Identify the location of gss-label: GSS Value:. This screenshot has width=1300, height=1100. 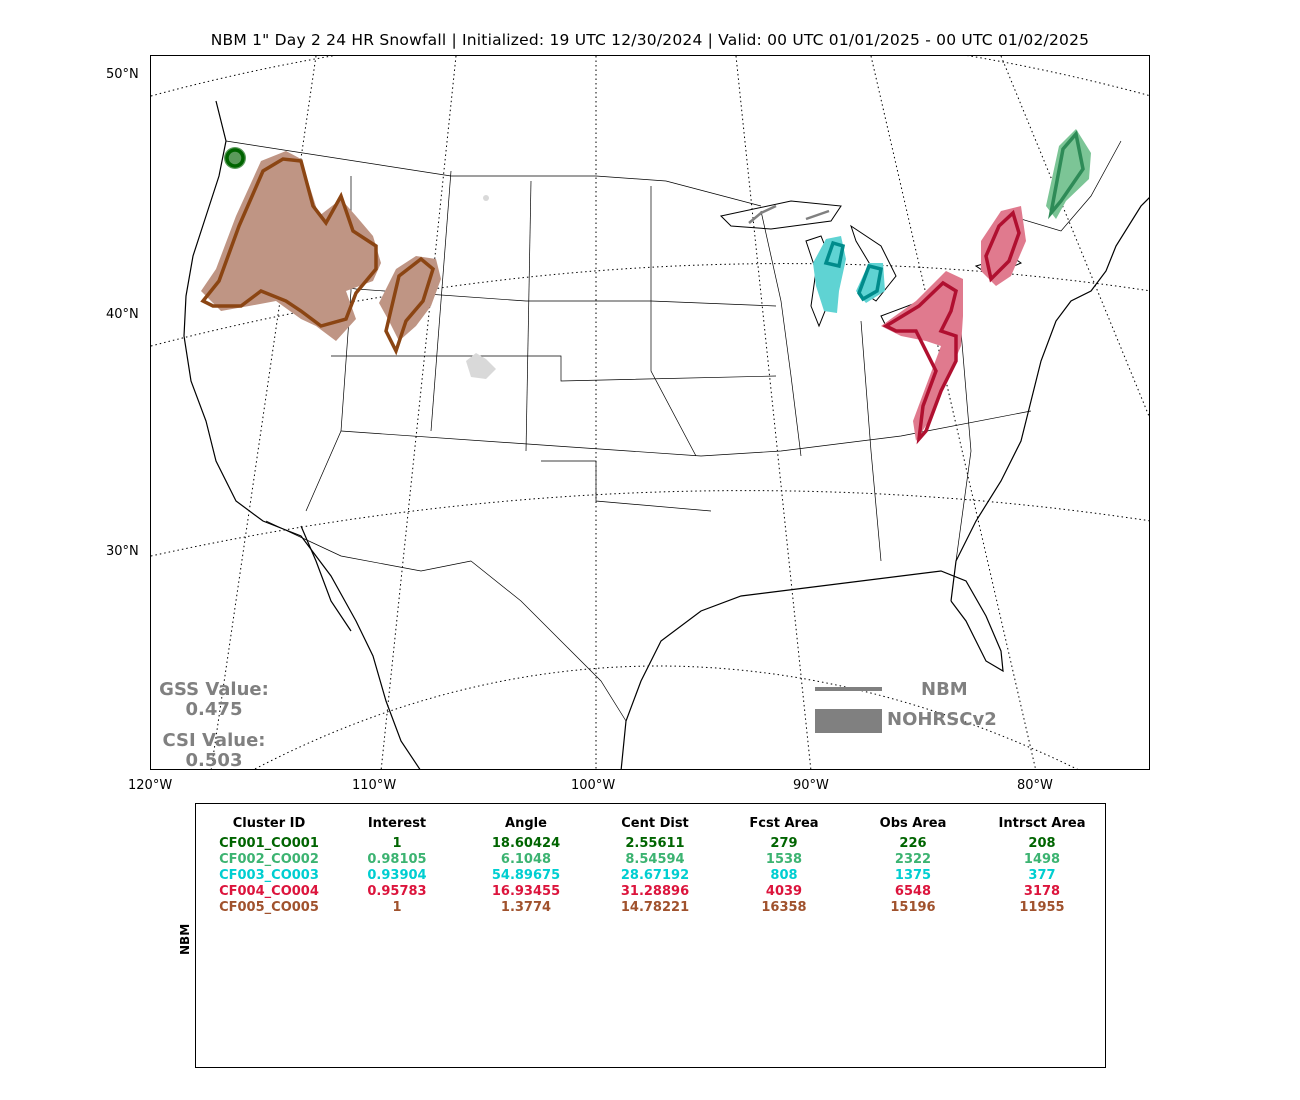
(214, 689).